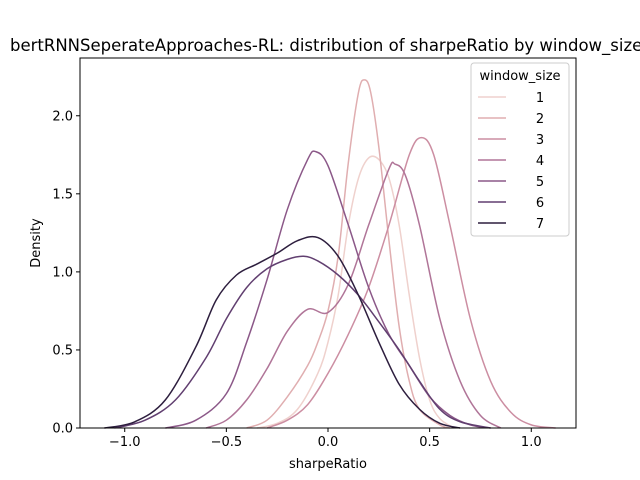  What do you see at coordinates (227, 442) in the screenshot?
I see `x-tick-label: −0.5` at bounding box center [227, 442].